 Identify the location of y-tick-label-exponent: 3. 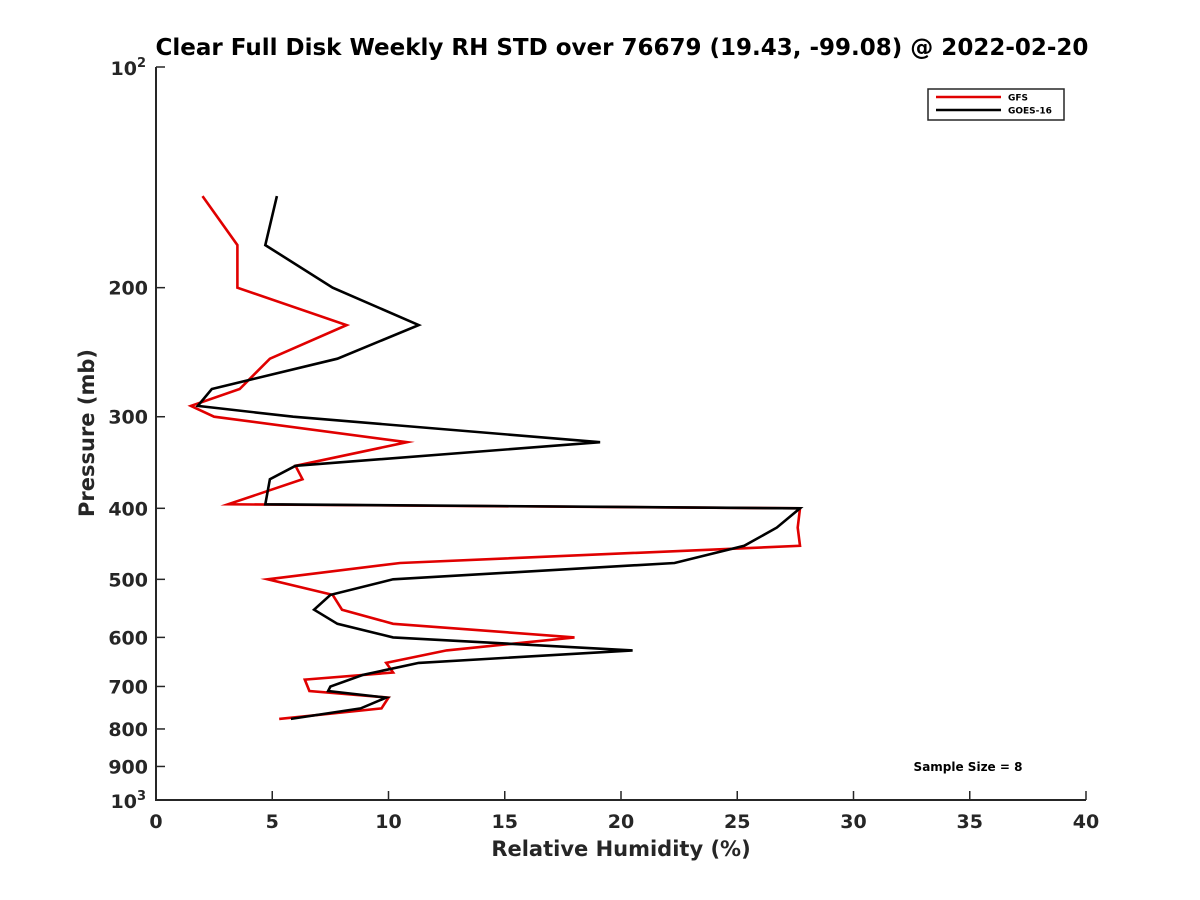
(141, 796).